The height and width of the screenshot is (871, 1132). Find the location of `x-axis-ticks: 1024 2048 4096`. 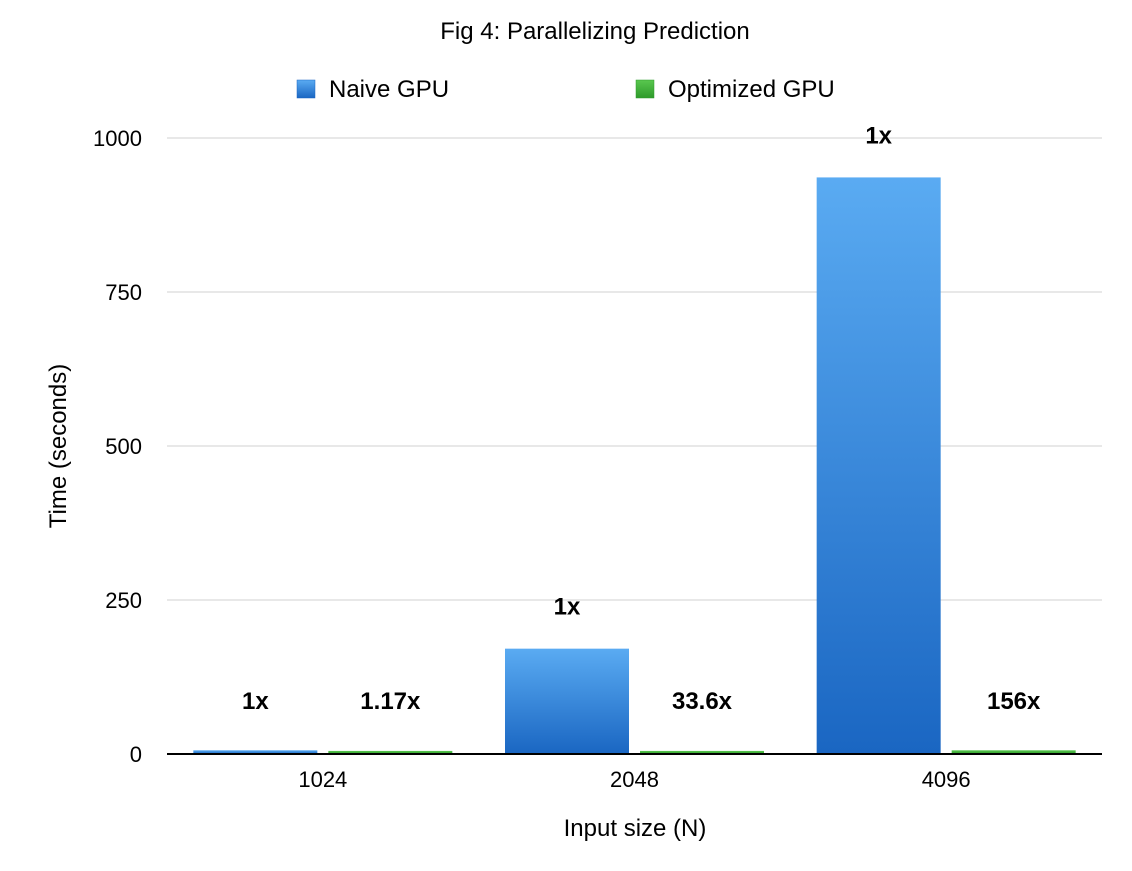

x-axis-ticks: 1024 2048 4096 is located at coordinates (634, 779).